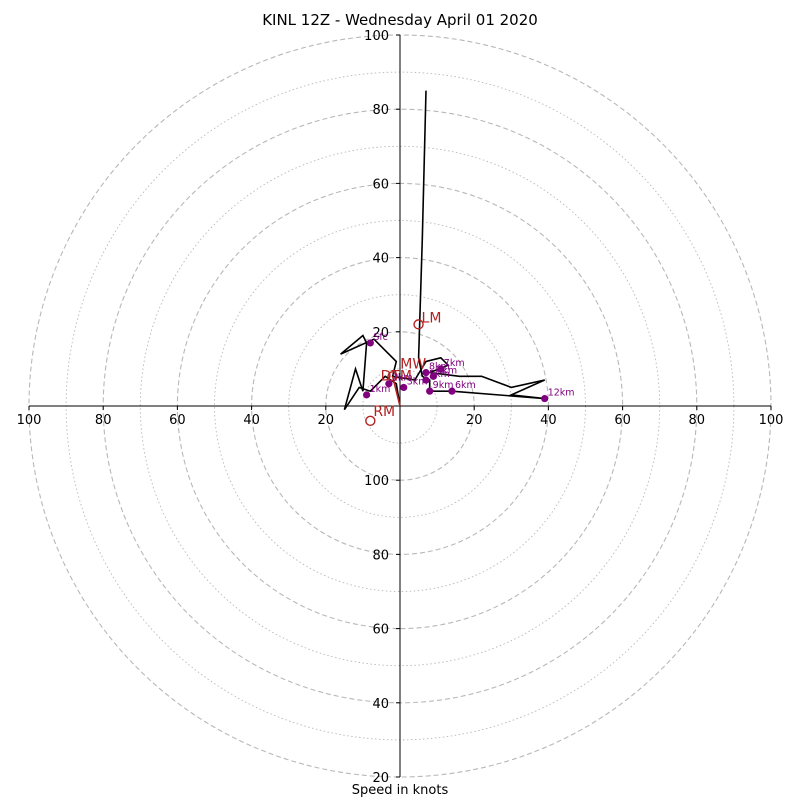 This screenshot has height=800, width=800. Describe the element at coordinates (465, 385) in the screenshot. I see `height-label: 6km` at that location.